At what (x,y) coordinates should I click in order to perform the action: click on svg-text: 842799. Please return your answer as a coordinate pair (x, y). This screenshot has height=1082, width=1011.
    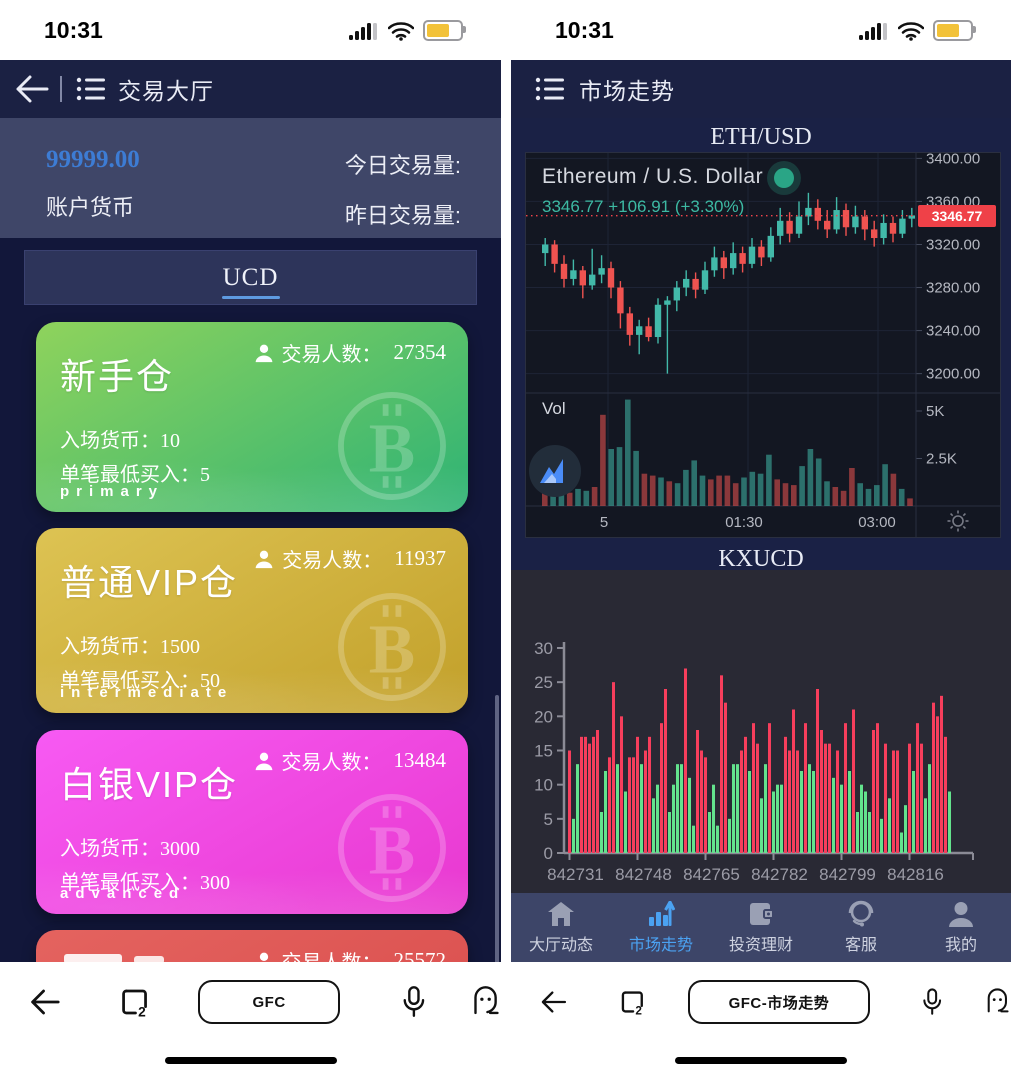
    Looking at the image, I should click on (847, 874).